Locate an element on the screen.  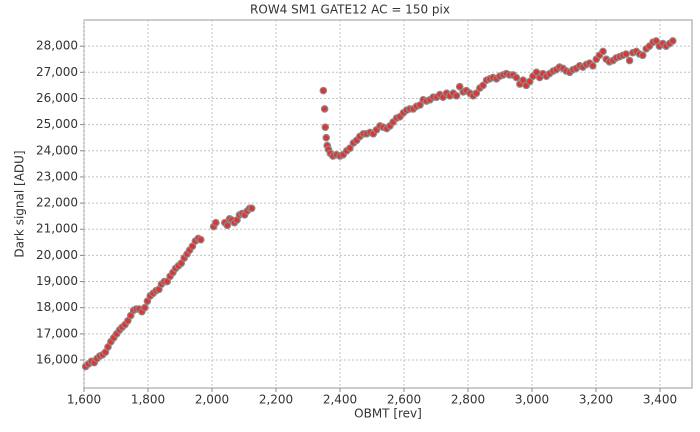
y-tick-label: 27,000 is located at coordinates (57, 72).